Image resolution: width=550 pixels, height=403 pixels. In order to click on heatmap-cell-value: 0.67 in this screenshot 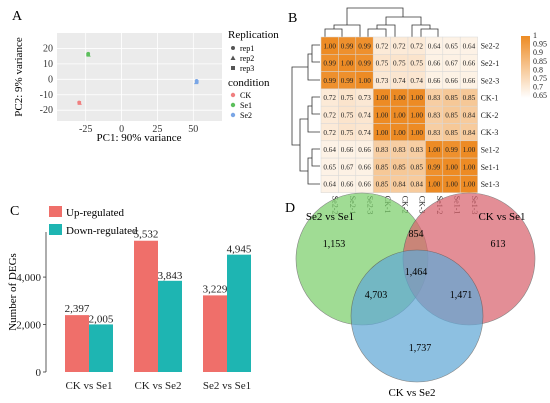, I will do `click(347, 167)`.